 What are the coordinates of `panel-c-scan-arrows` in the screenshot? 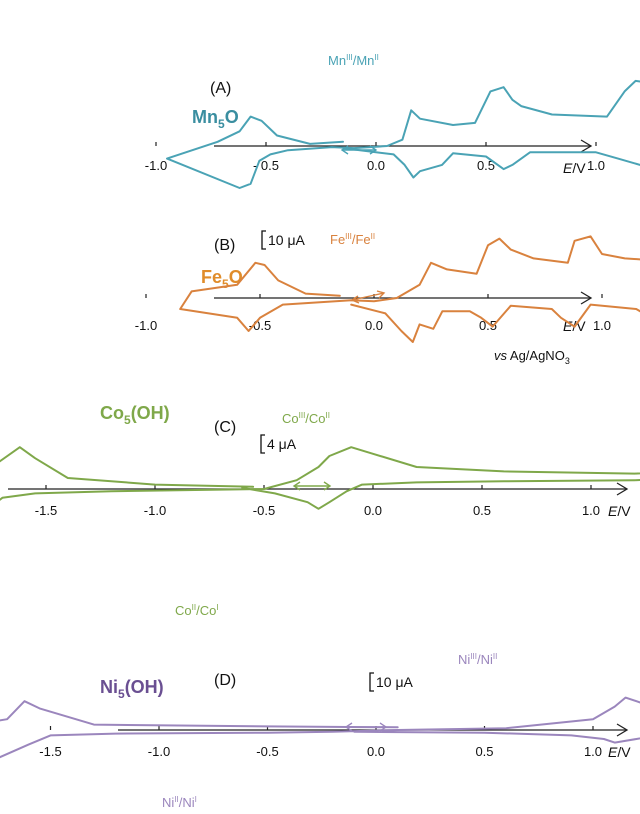 It's located at (312, 486).